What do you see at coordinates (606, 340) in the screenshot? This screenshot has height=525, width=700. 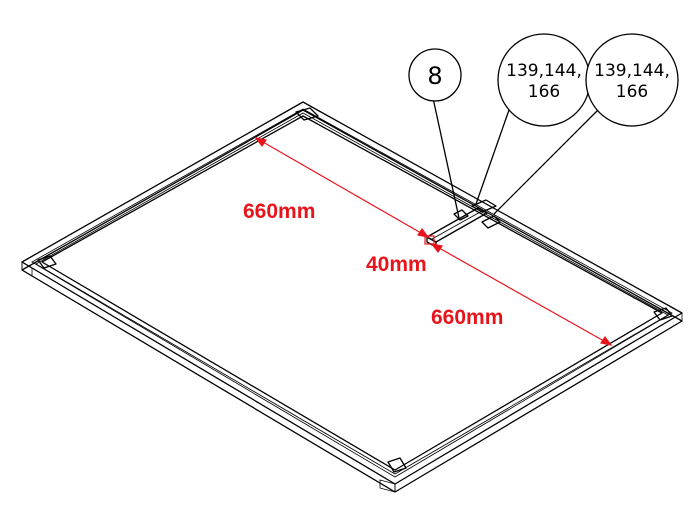 I see `arrow-lower-end` at bounding box center [606, 340].